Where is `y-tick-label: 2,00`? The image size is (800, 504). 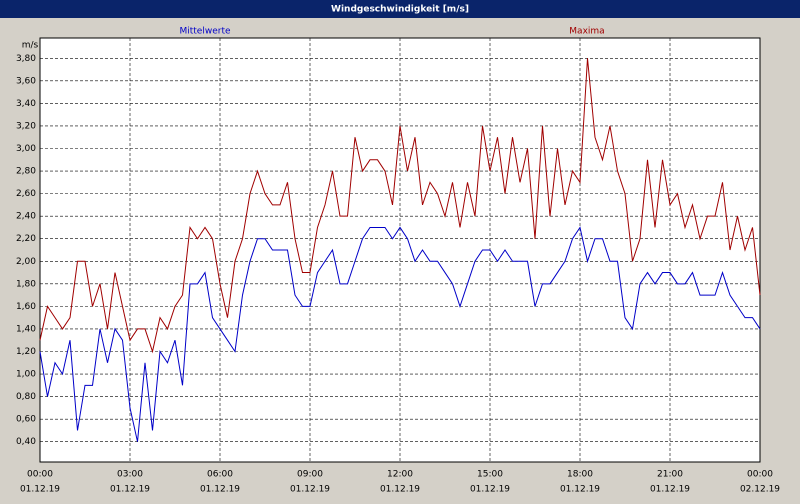 y-tick-label: 2,00 is located at coordinates (26, 262).